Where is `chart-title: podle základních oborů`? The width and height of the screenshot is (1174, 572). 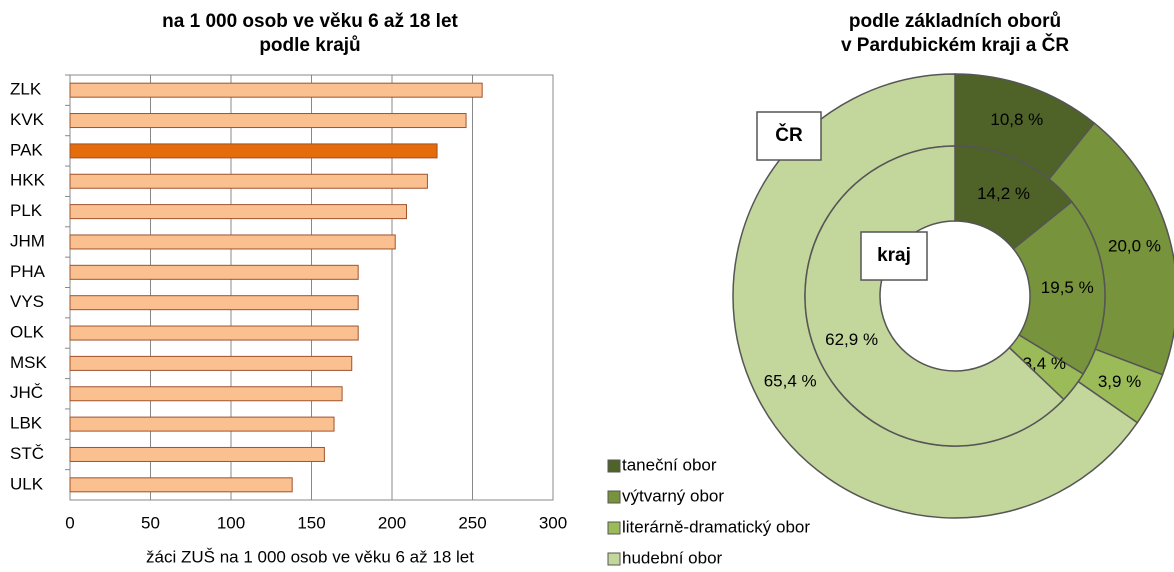
chart-title: podle základních oborů is located at coordinates (955, 21).